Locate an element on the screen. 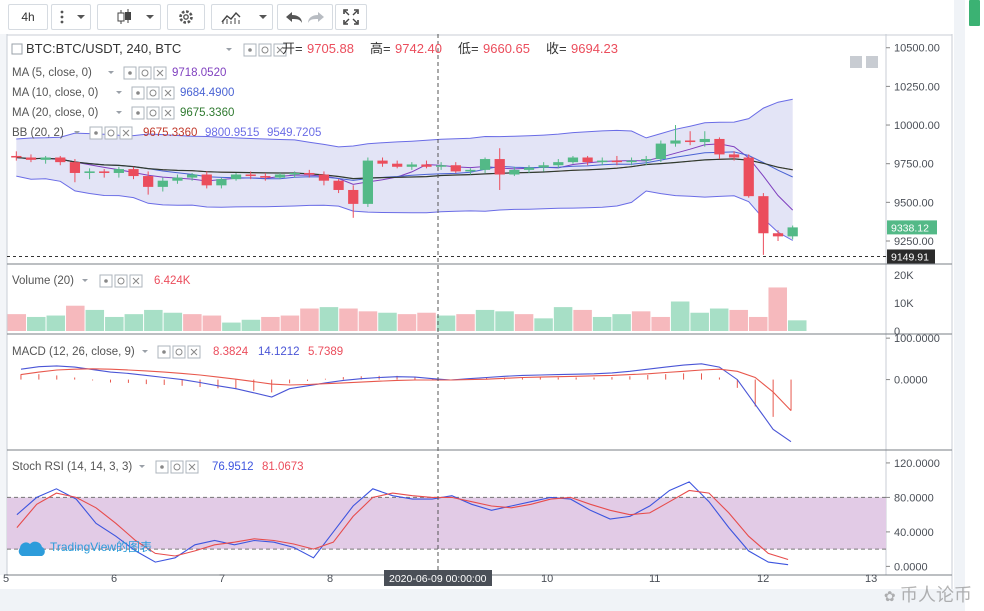 The image size is (984, 611). price-tick-label: 10500.00 is located at coordinates (917, 49).